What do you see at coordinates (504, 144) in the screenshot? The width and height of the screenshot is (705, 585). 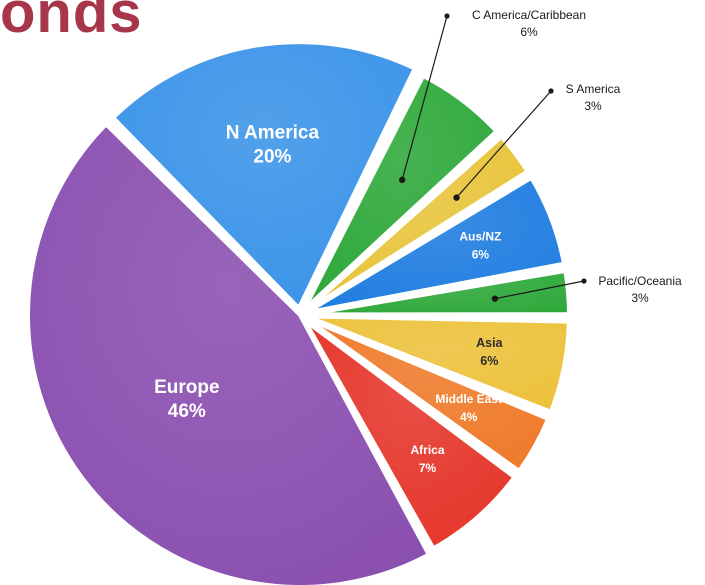 I see `leader-line-s-america` at bounding box center [504, 144].